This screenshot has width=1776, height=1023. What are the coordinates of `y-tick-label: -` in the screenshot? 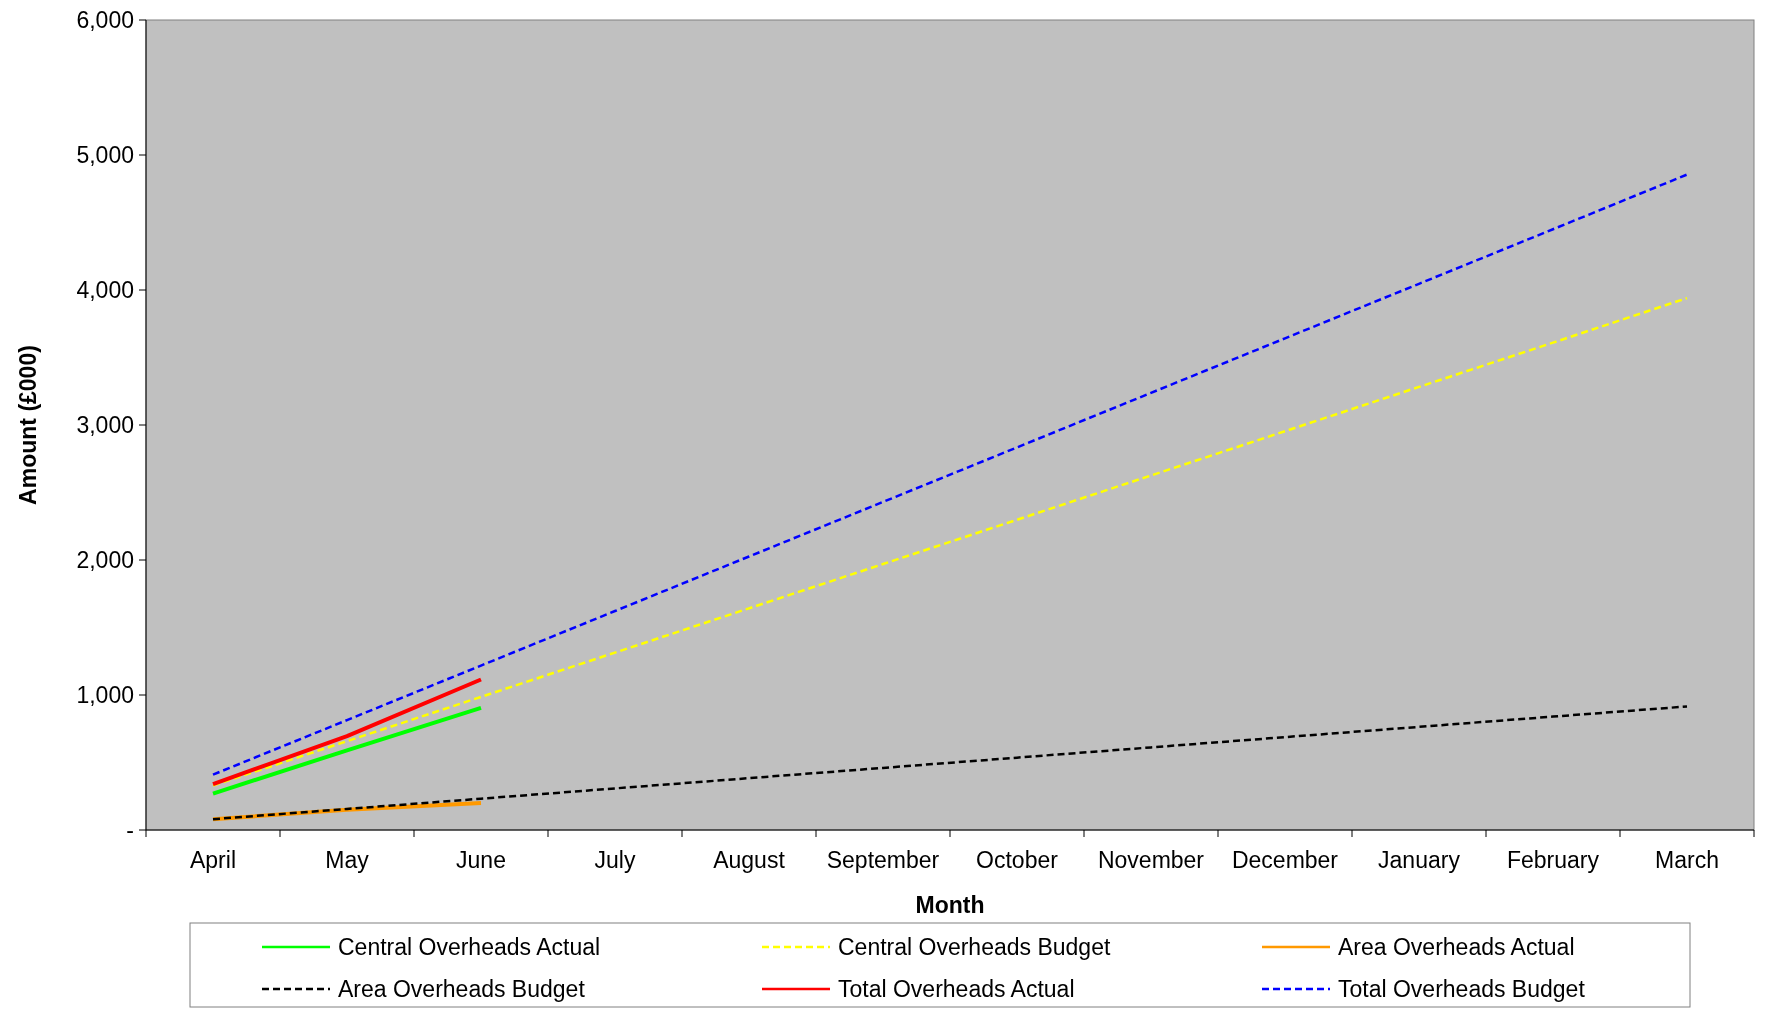 It's located at (130, 830).